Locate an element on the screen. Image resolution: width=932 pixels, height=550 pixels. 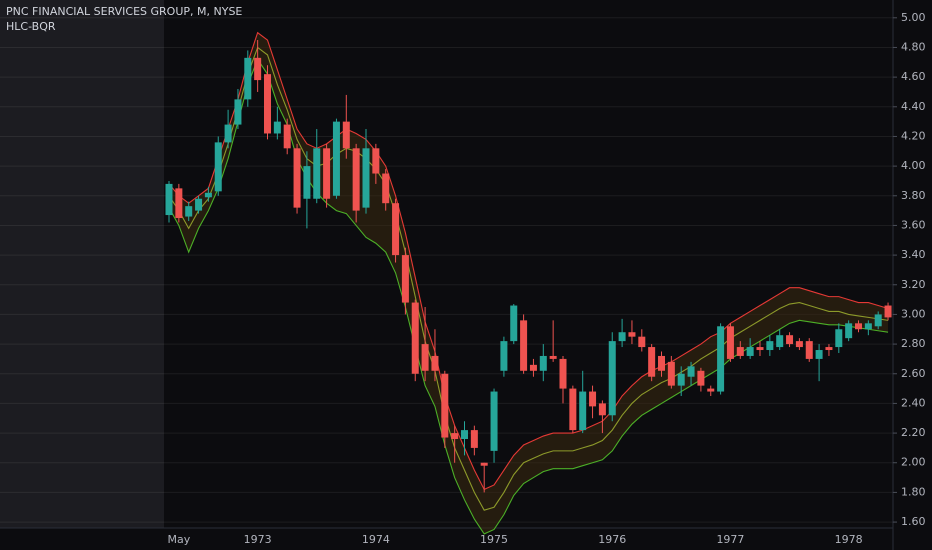
y-tick-label: 3.00 is located at coordinates (913, 313).